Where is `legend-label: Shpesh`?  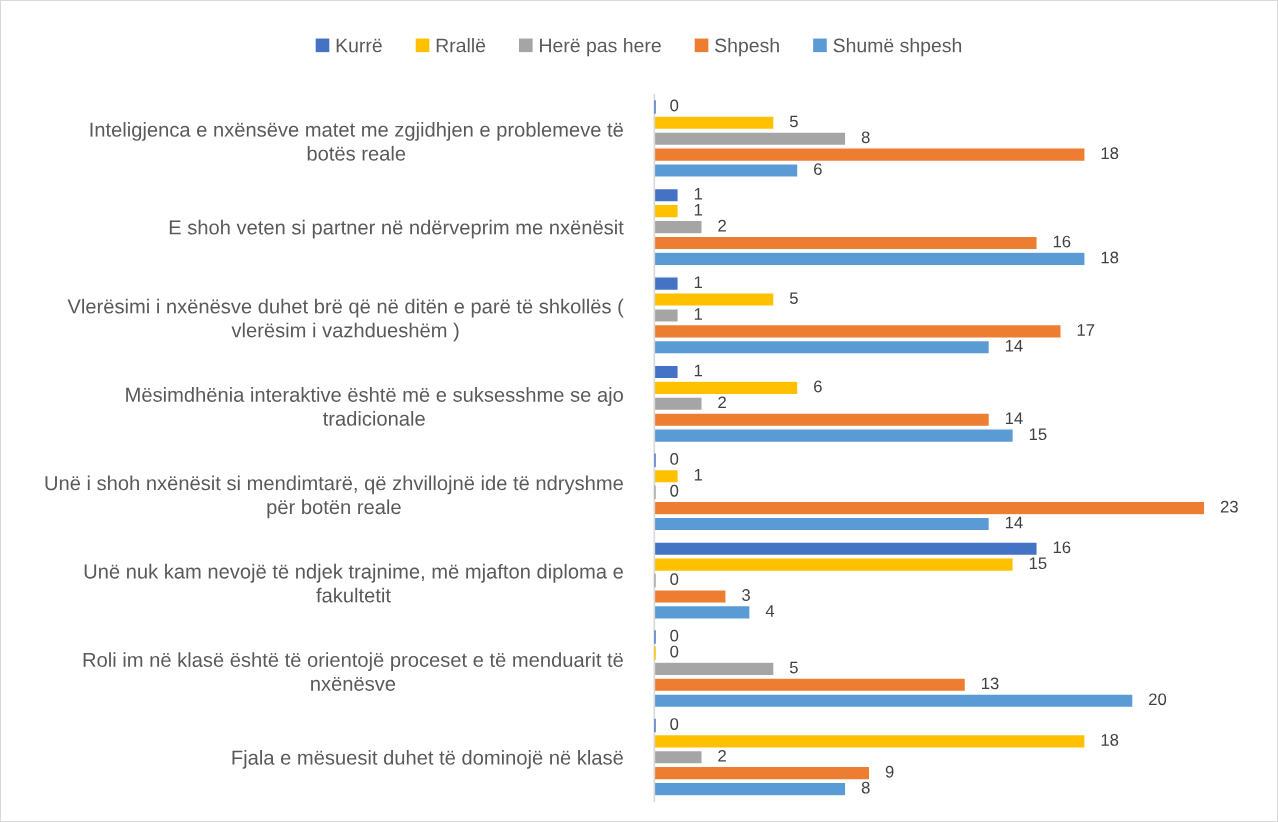 legend-label: Shpesh is located at coordinates (747, 47).